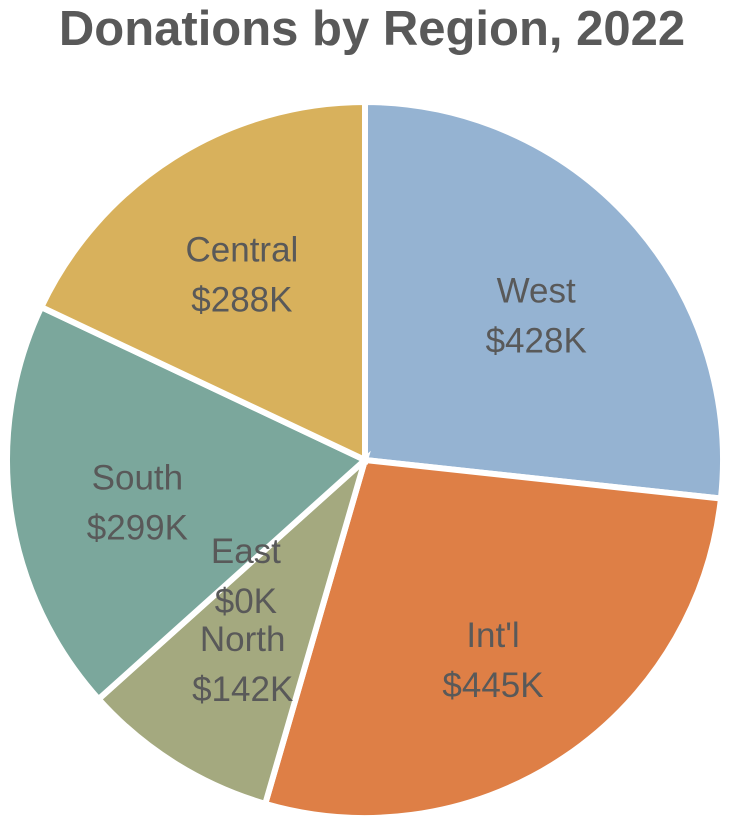 The width and height of the screenshot is (744, 827). I want to click on slice-value-central: $288K, so click(241, 300).